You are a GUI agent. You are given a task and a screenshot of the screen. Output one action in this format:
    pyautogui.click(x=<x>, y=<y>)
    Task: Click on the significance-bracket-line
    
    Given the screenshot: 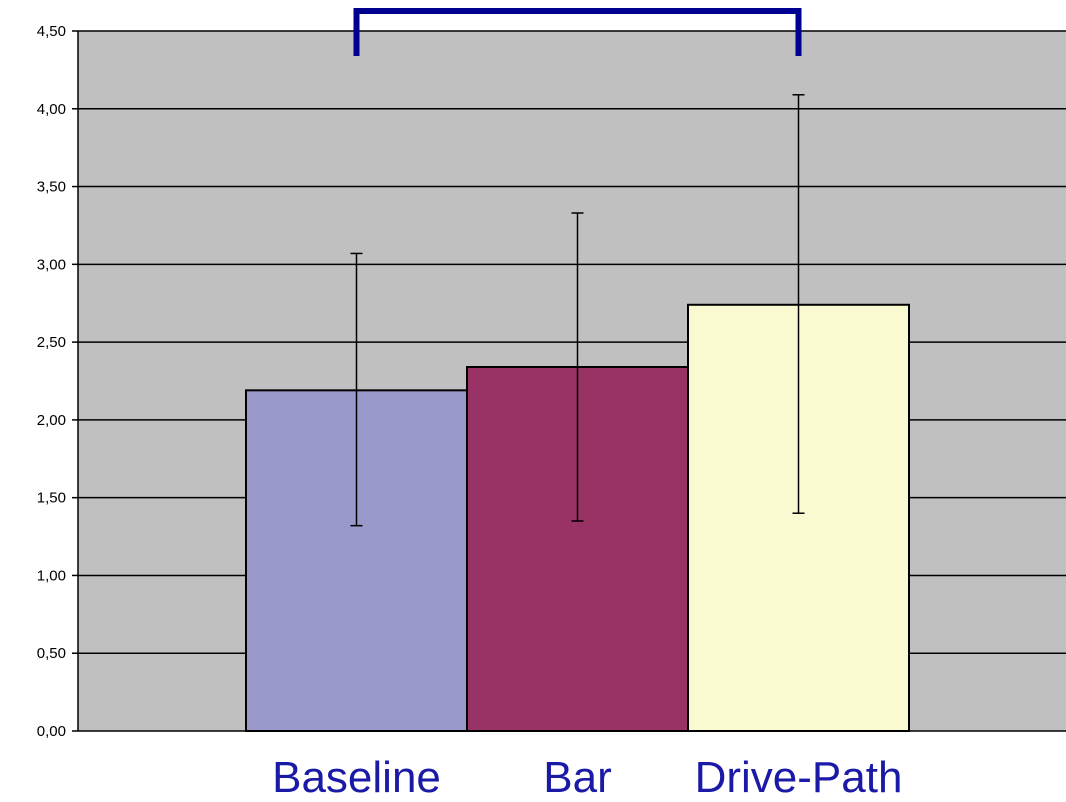 What is the action you would take?
    pyautogui.click(x=577, y=32)
    